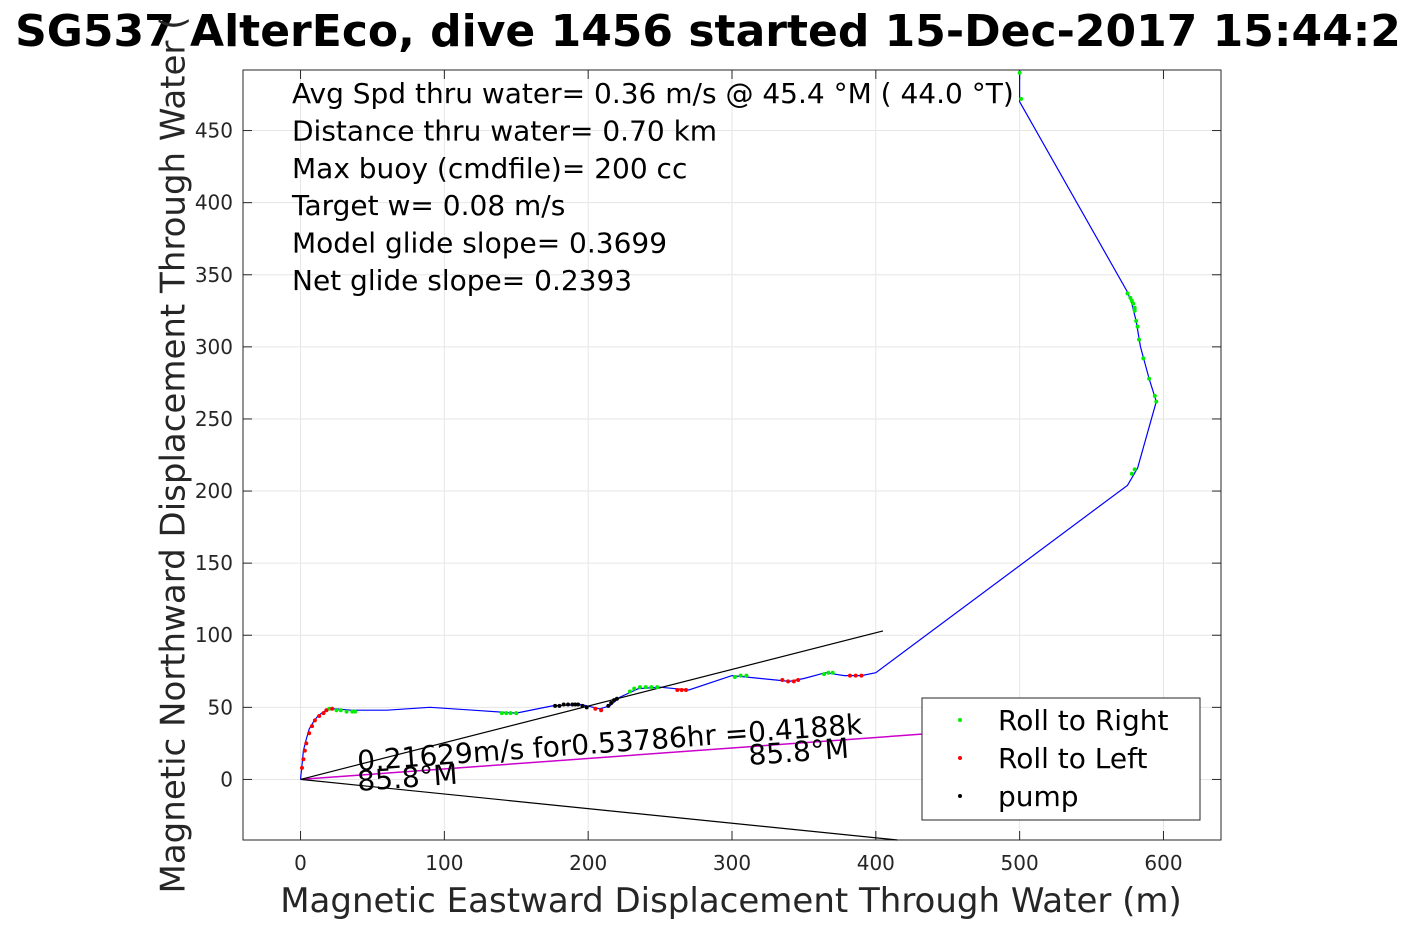 This screenshot has width=1417, height=945. What do you see at coordinates (479, 243) in the screenshot?
I see `annotation-line: Model glide slope= 0.3699` at bounding box center [479, 243].